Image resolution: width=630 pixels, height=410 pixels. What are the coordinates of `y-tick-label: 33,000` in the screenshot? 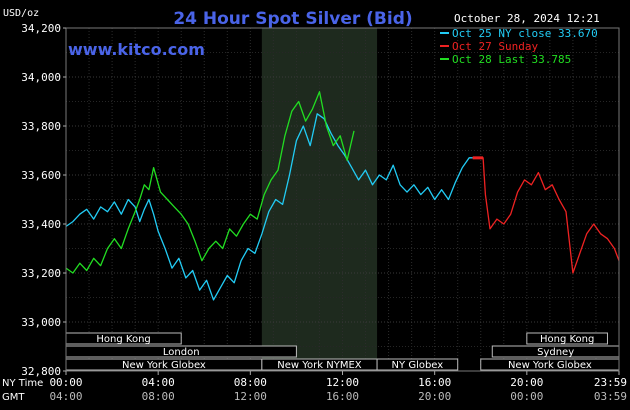 It's located at (41, 322).